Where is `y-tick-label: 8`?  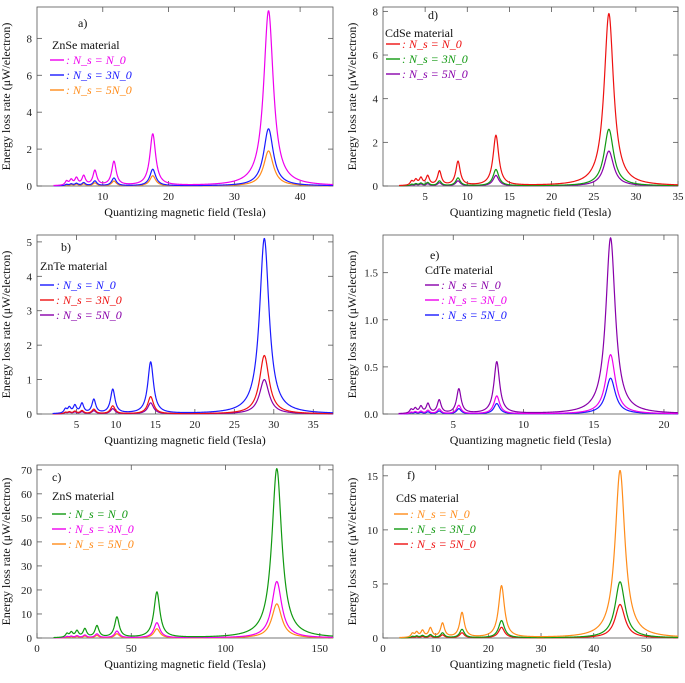
y-tick-label: 8 is located at coordinates (30, 39).